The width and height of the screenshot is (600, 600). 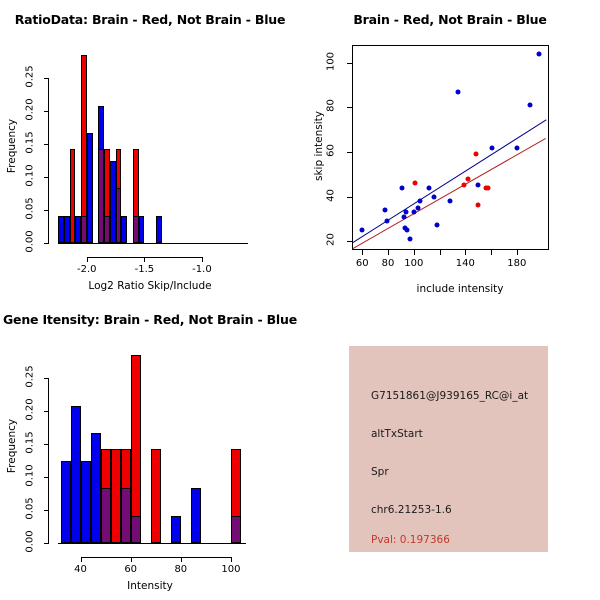 What do you see at coordinates (517, 263) in the screenshot?
I see `x-tick-label: 180` at bounding box center [517, 263].